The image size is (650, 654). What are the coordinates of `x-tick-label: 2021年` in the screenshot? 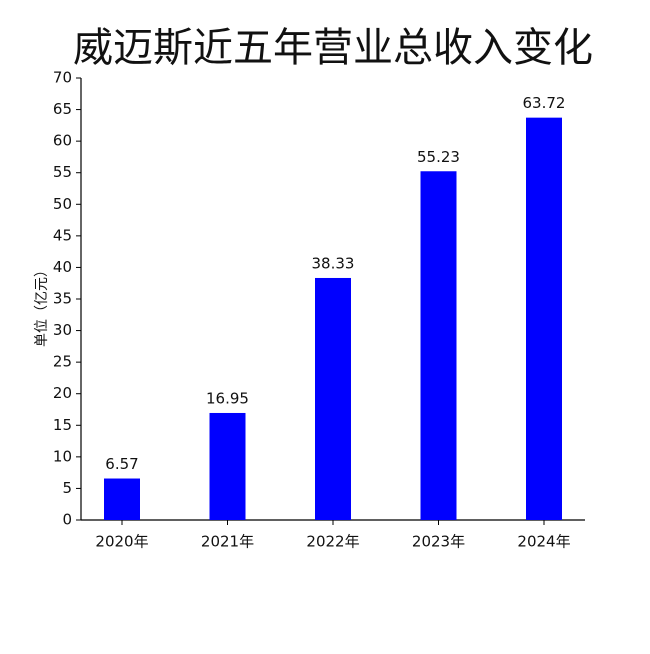 It's located at (227, 542).